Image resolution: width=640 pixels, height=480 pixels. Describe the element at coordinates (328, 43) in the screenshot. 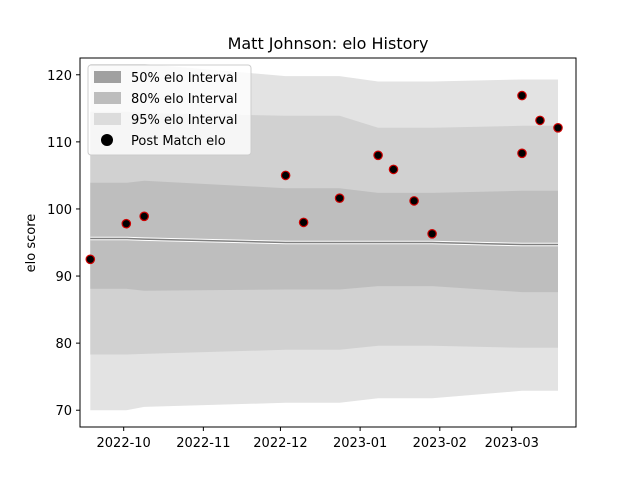

I see `chart-title: Matt Johnson: elo History` at that location.